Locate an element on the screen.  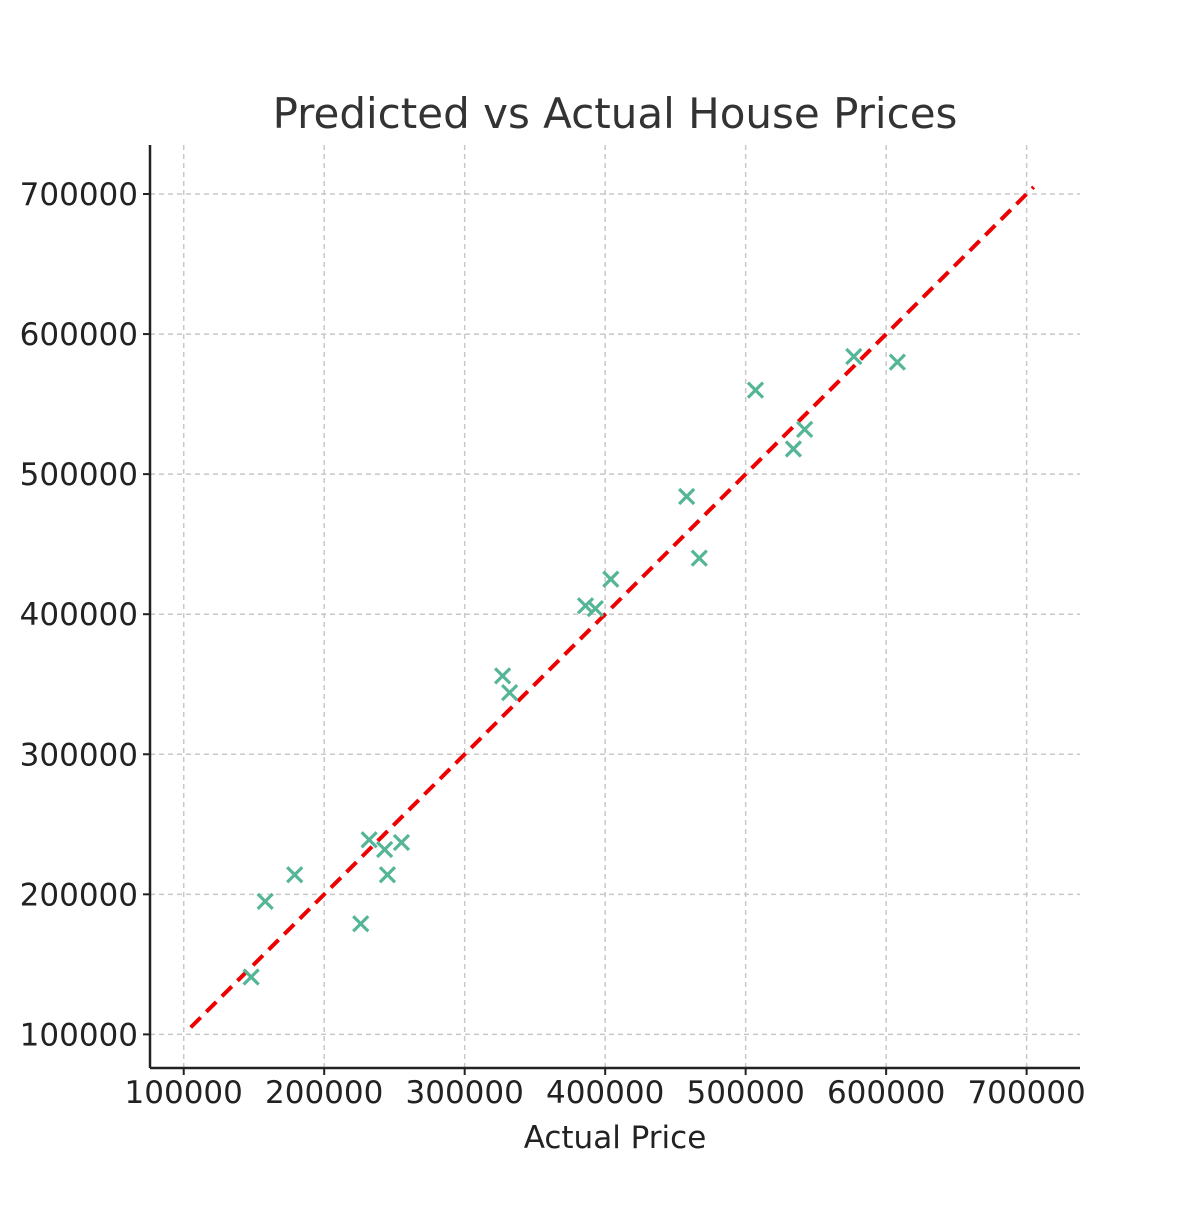
x-tick-label: 500000 is located at coordinates (745, 1093).